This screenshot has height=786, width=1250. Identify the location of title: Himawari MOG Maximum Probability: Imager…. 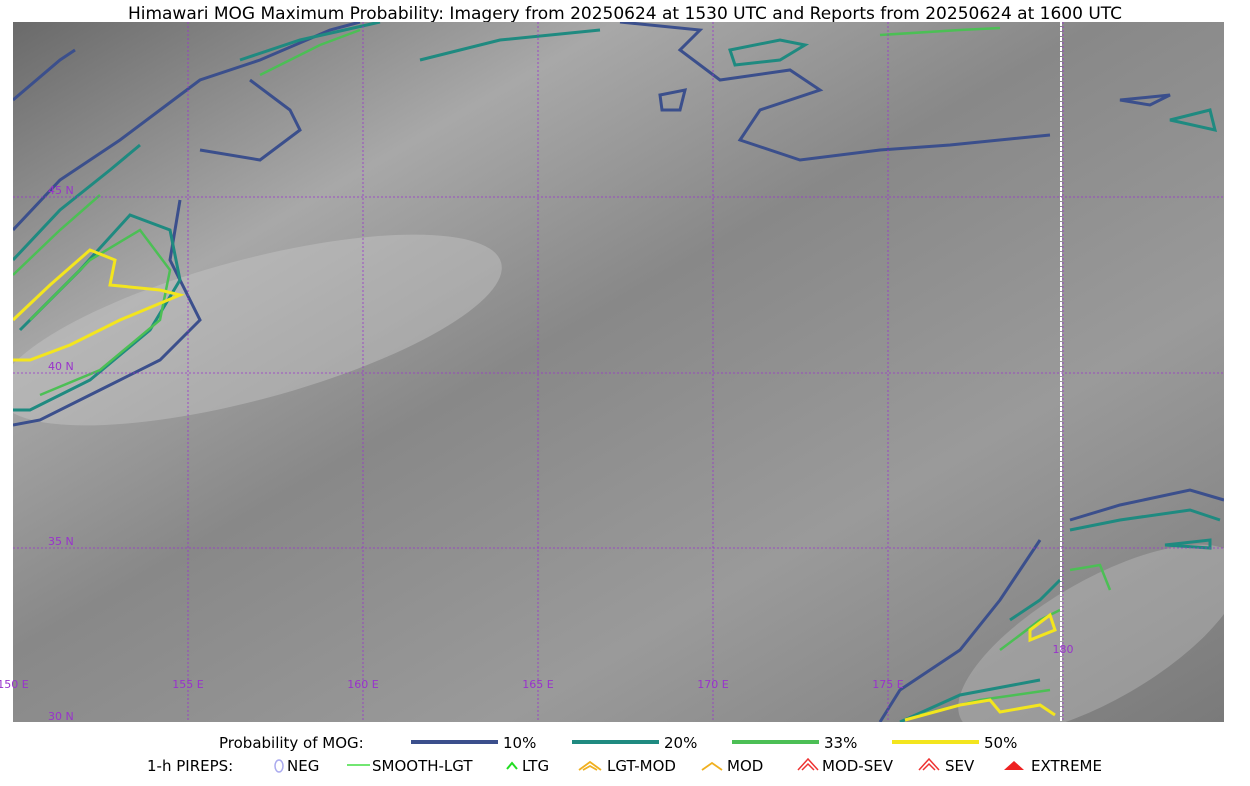
(625, 14).